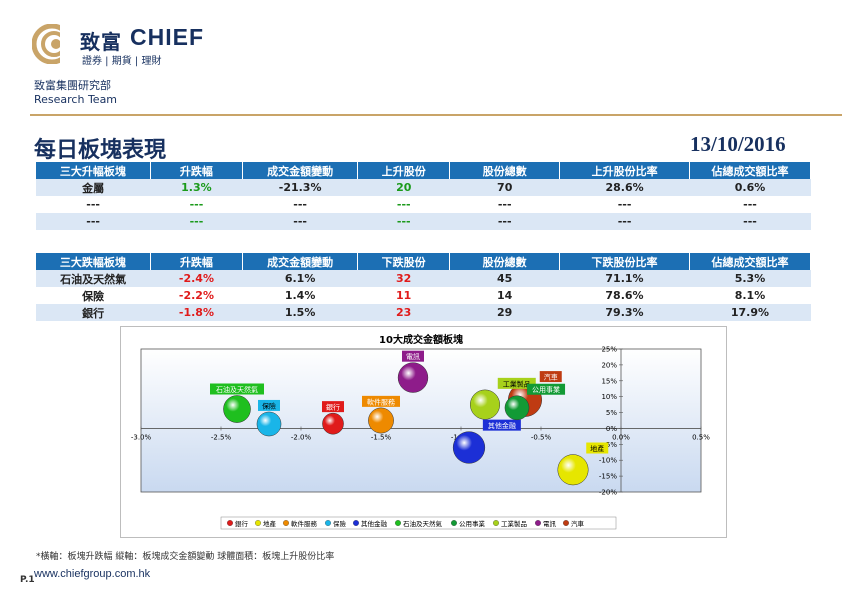 The height and width of the screenshot is (595, 842). What do you see at coordinates (75, 93) in the screenshot?
I see `department: 致富集團研究部 Research Team` at bounding box center [75, 93].